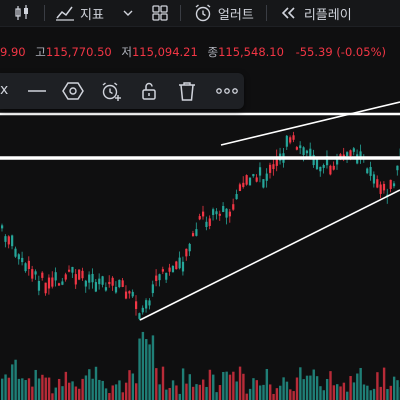 The height and width of the screenshot is (400, 400). I want to click on indicators-button: 지표, so click(79, 13).